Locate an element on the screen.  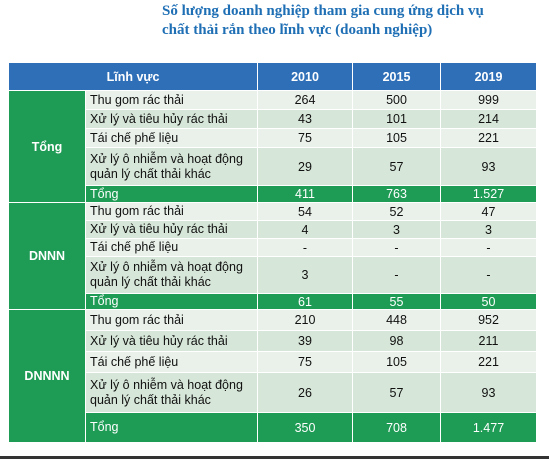
total-row: Tổng 350 708 1.477 is located at coordinates (273, 427).